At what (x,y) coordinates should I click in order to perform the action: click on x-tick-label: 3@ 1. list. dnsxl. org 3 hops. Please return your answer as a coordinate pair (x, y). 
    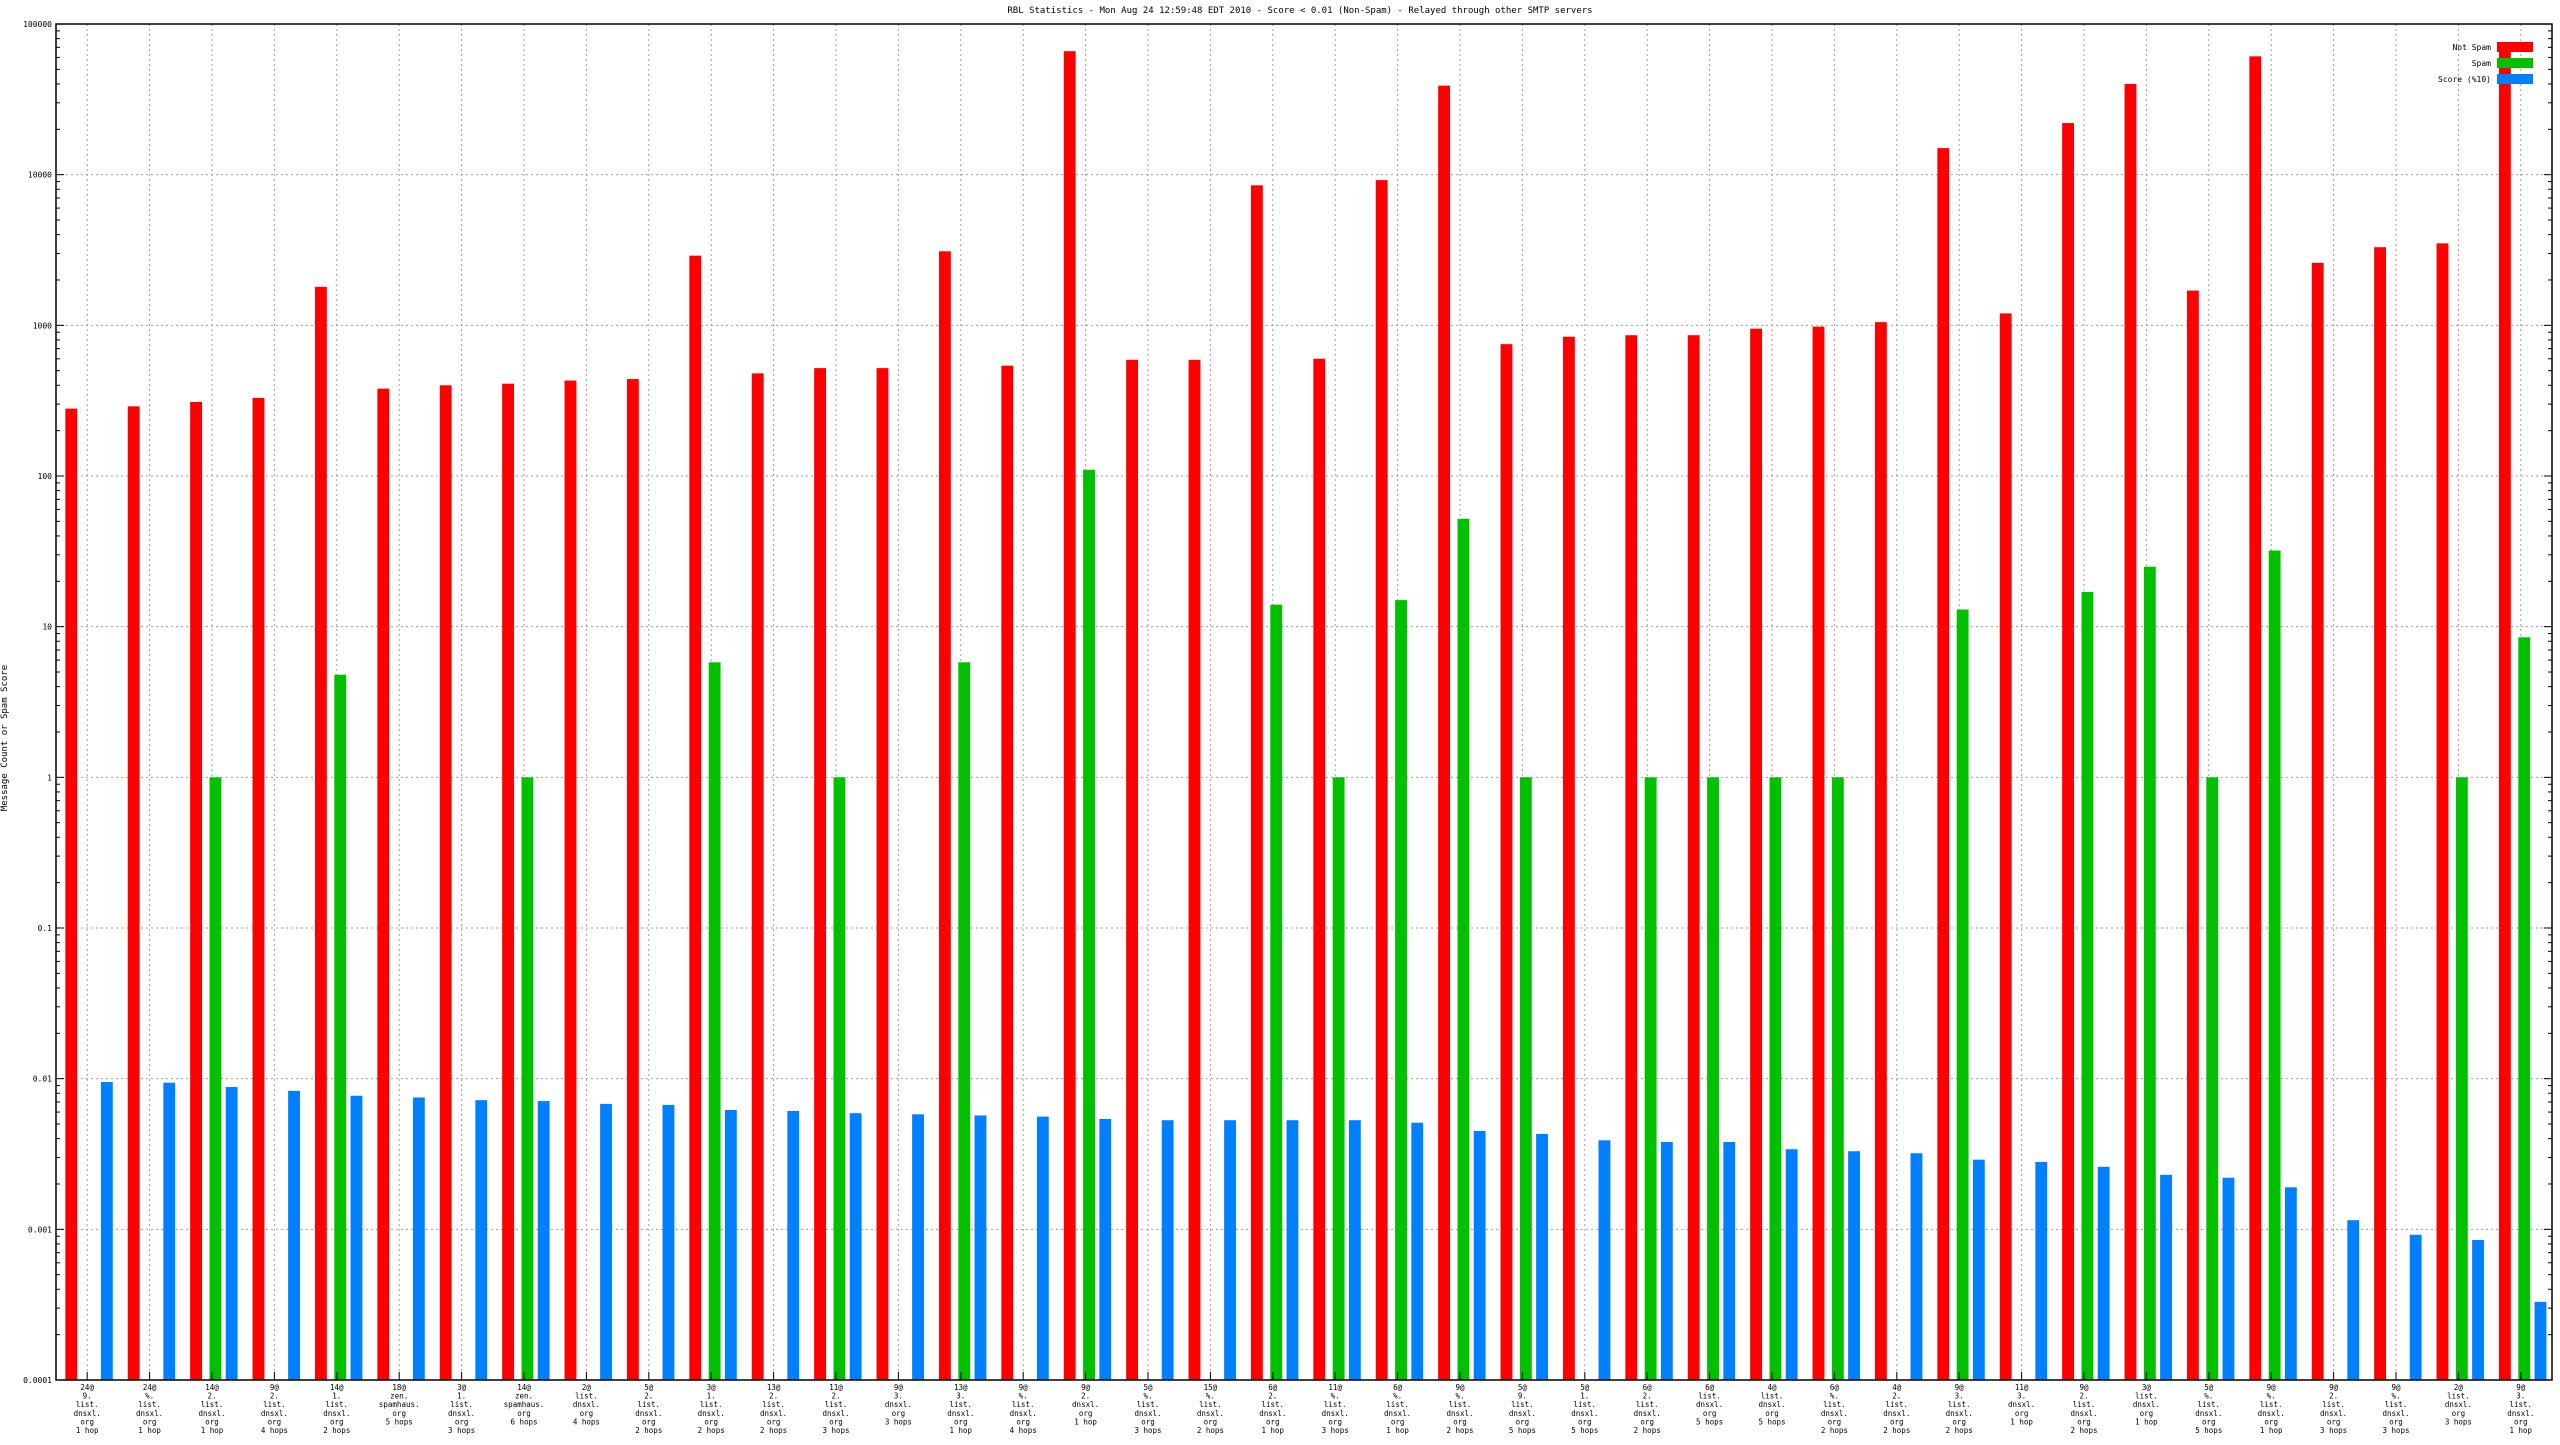
    Looking at the image, I should click on (461, 1409).